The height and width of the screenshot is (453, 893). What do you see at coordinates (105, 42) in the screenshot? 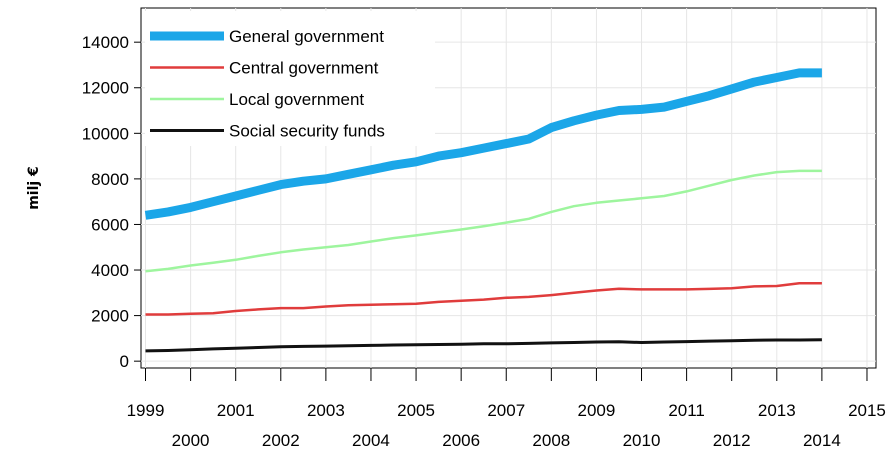
I see `y-tick-label: 14000` at bounding box center [105, 42].